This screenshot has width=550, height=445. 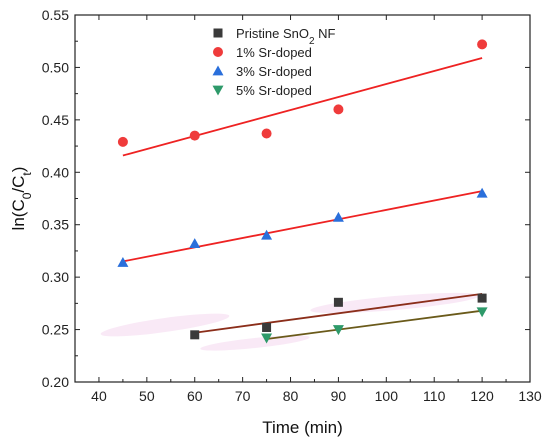 I want to click on x-tick-label-100: 100, so click(x=387, y=396).